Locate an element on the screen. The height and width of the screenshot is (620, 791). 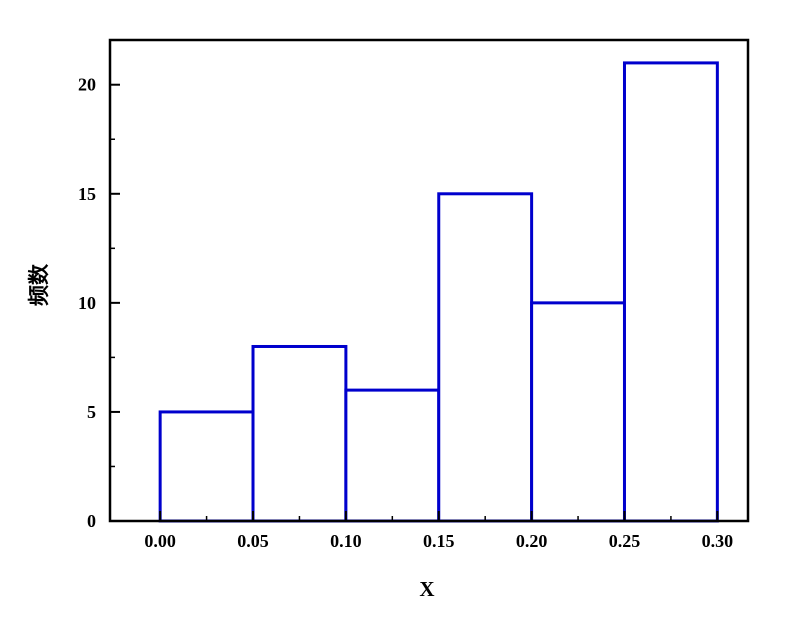
x-tick-label: 0.05 is located at coordinates (253, 541).